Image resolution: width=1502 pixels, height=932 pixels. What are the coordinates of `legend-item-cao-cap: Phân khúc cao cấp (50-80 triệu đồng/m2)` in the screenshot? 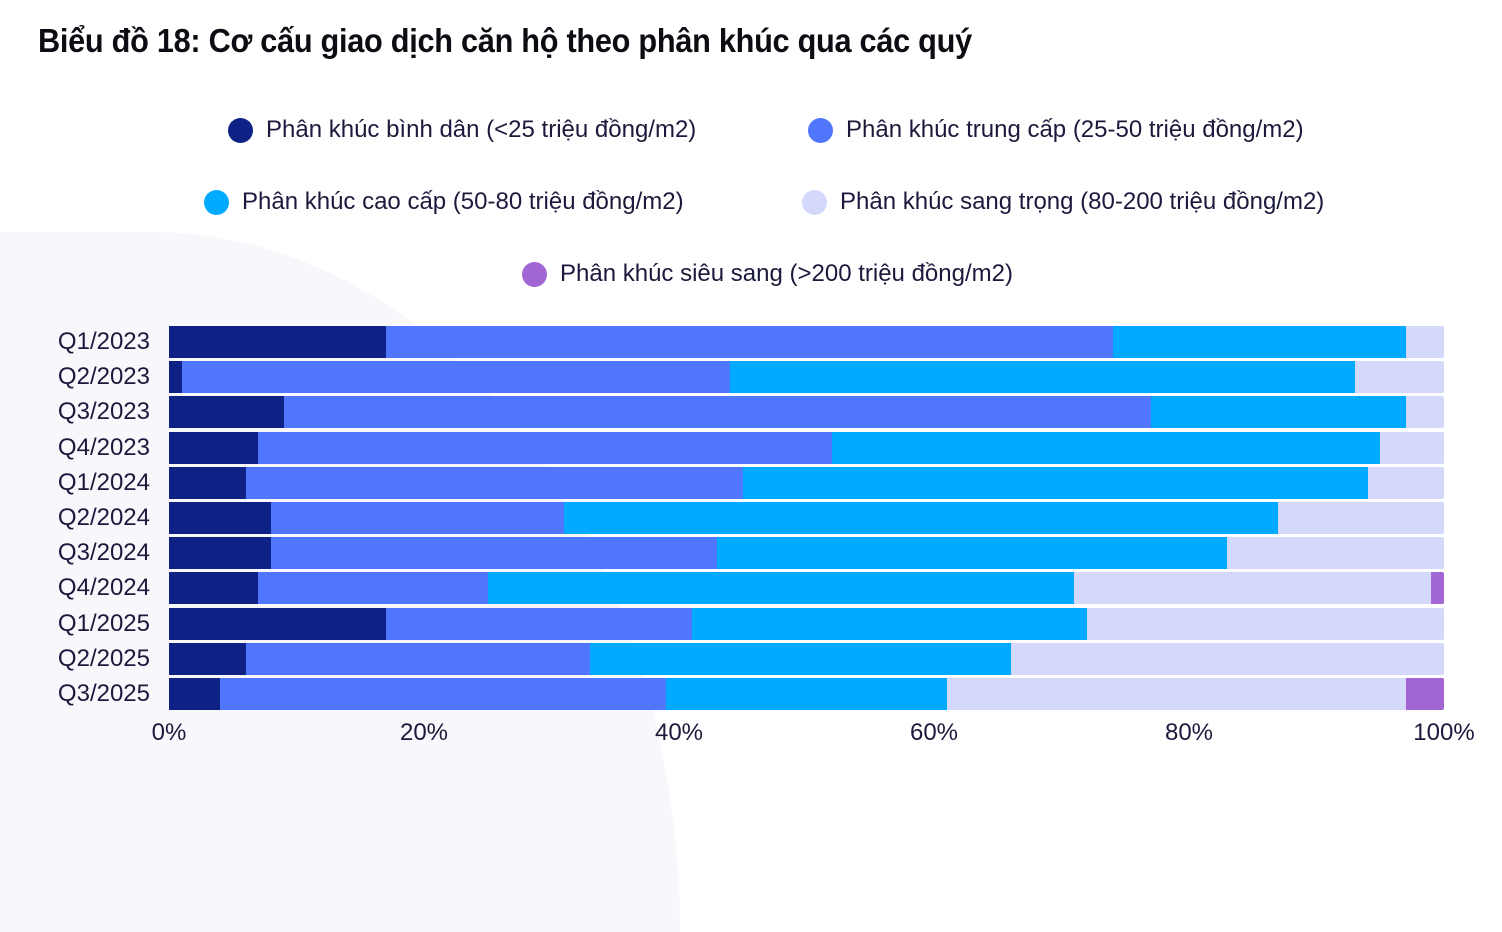 It's located at (444, 202).